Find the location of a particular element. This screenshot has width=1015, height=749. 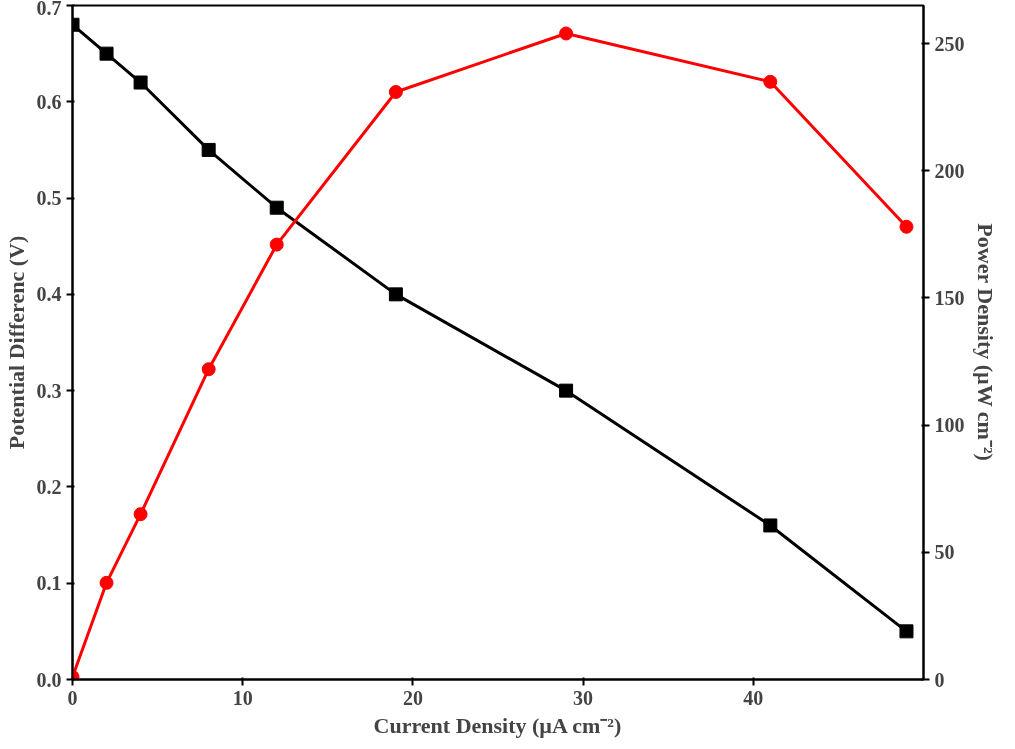

y2-tick-label: 200 is located at coordinates (949, 170).